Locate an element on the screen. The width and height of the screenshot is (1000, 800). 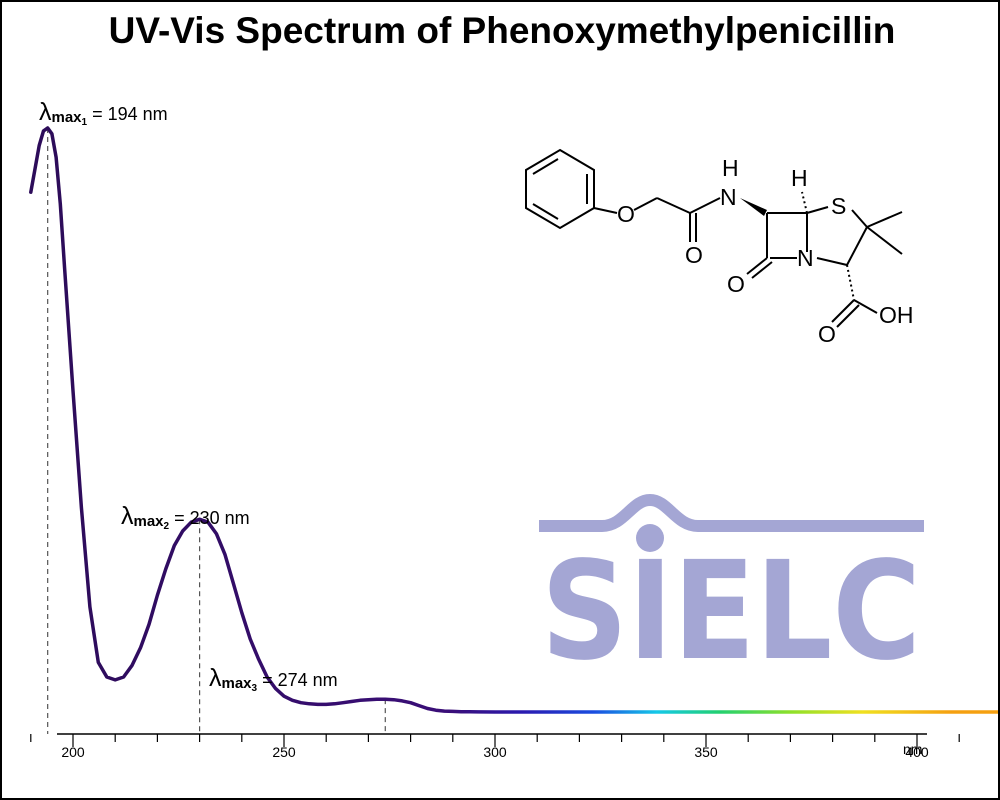
atom-o-acid: O is located at coordinates (827, 334).